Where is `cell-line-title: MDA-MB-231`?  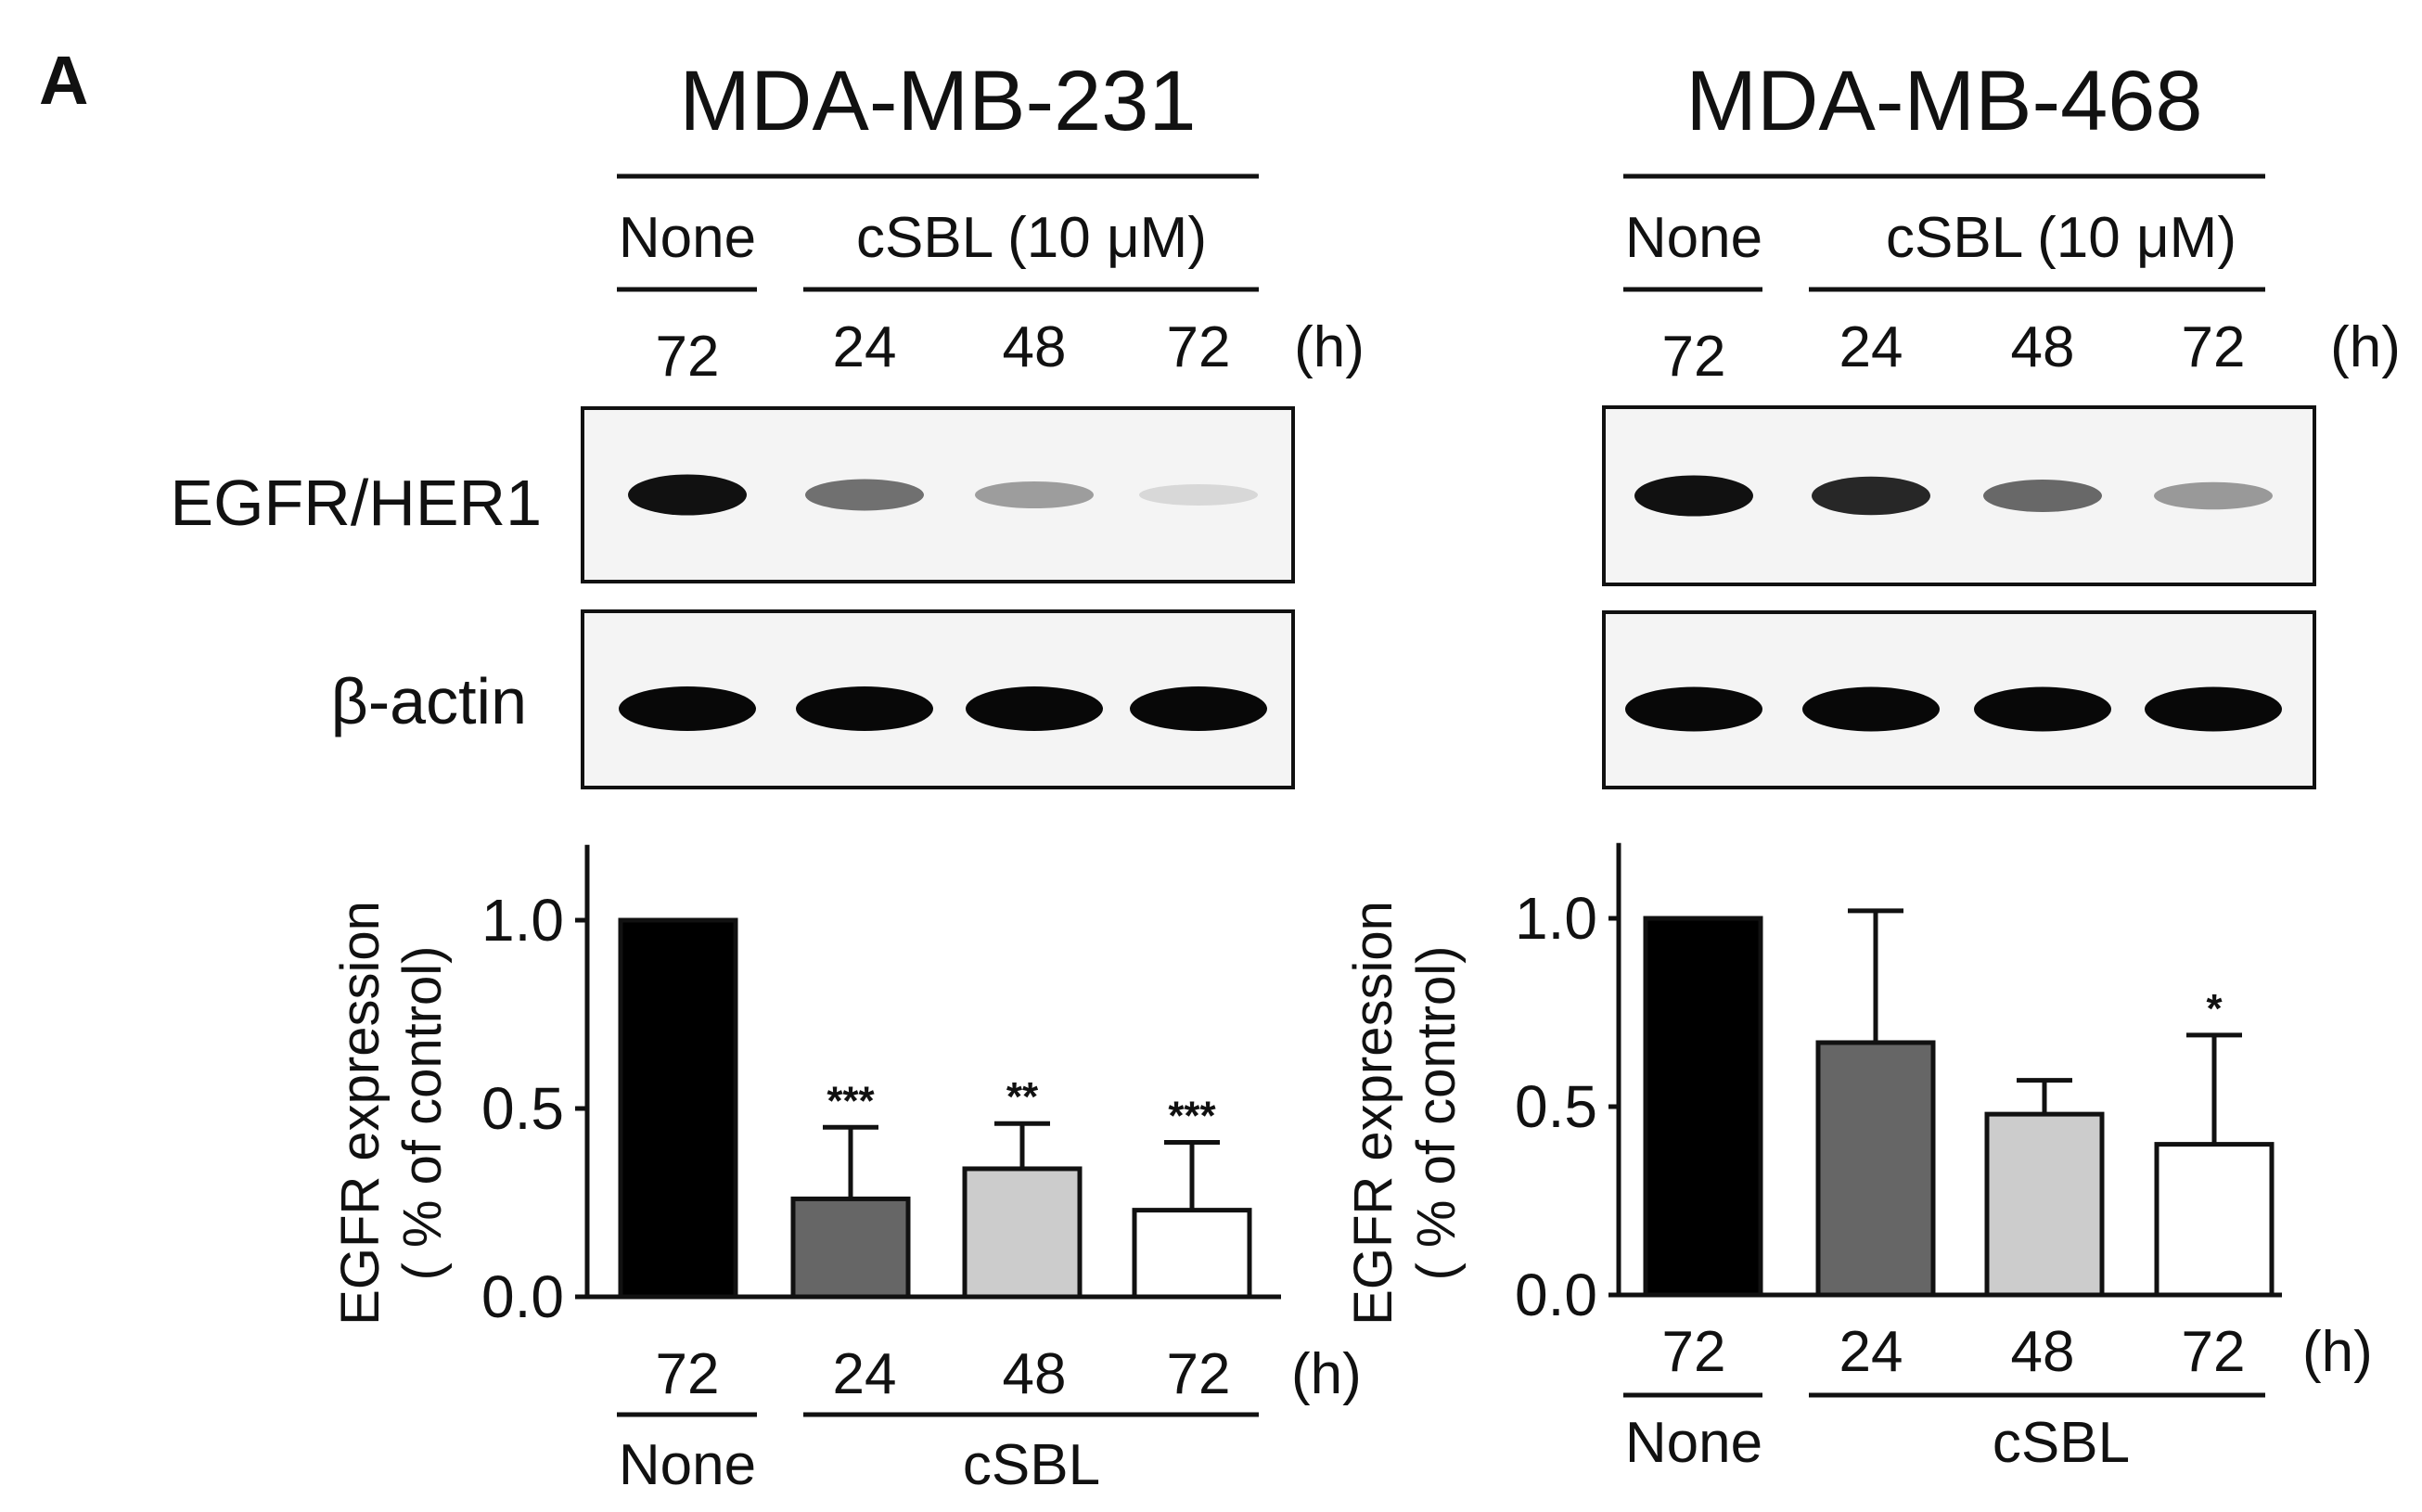 cell-line-title: MDA-MB-231 is located at coordinates (937, 101).